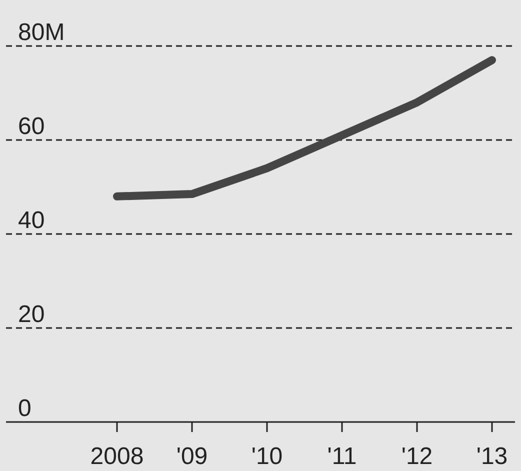 This screenshot has height=471, width=521. What do you see at coordinates (41, 32) in the screenshot?
I see `y-tick-label: 80M` at bounding box center [41, 32].